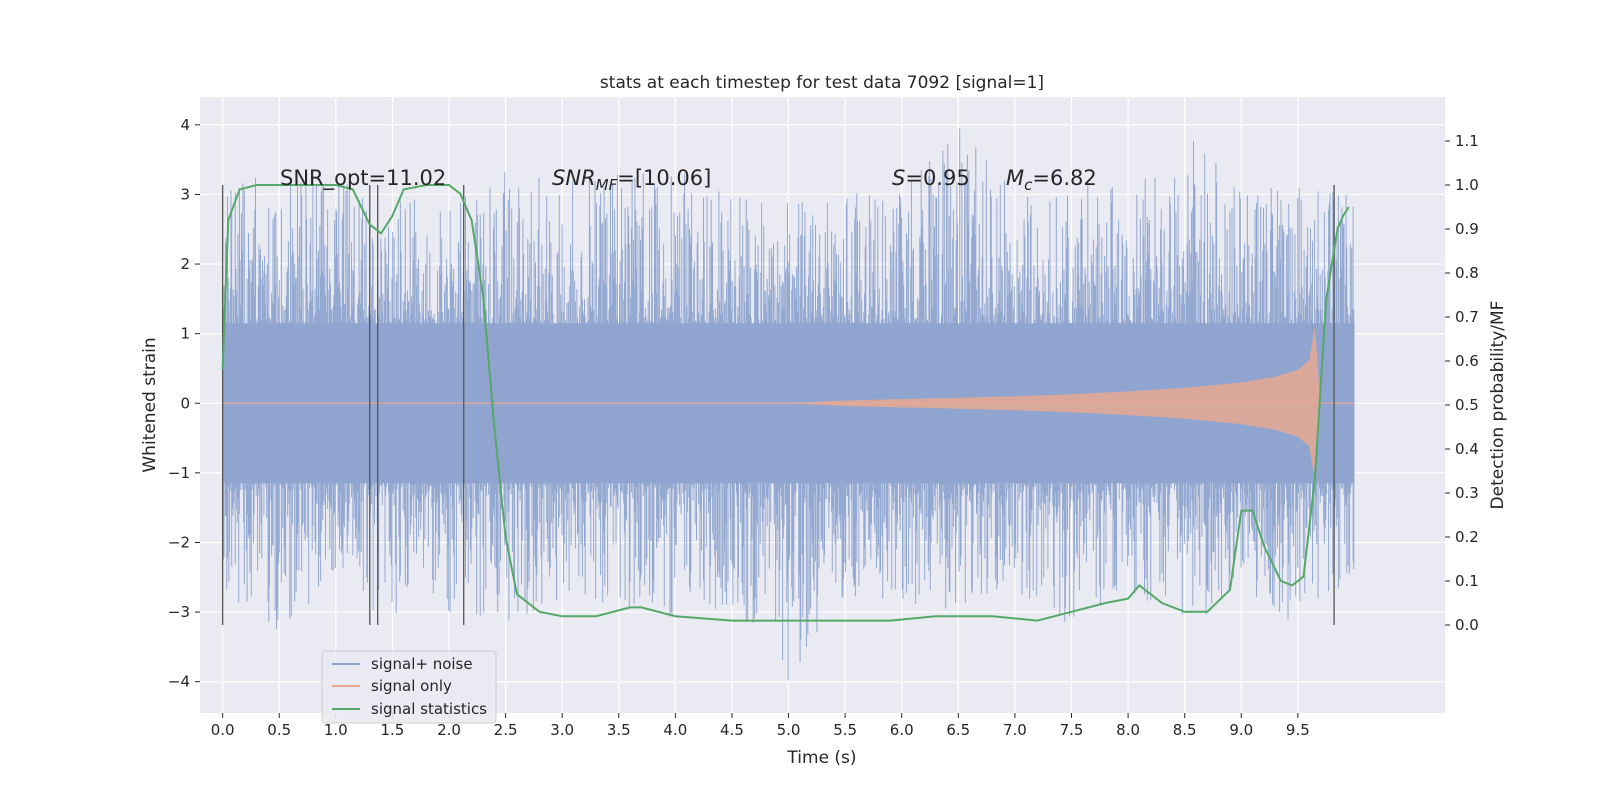 Image resolution: width=1600 pixels, height=800 pixels. What do you see at coordinates (1072, 730) in the screenshot?
I see `x-tick-label-15: 7.5` at bounding box center [1072, 730].